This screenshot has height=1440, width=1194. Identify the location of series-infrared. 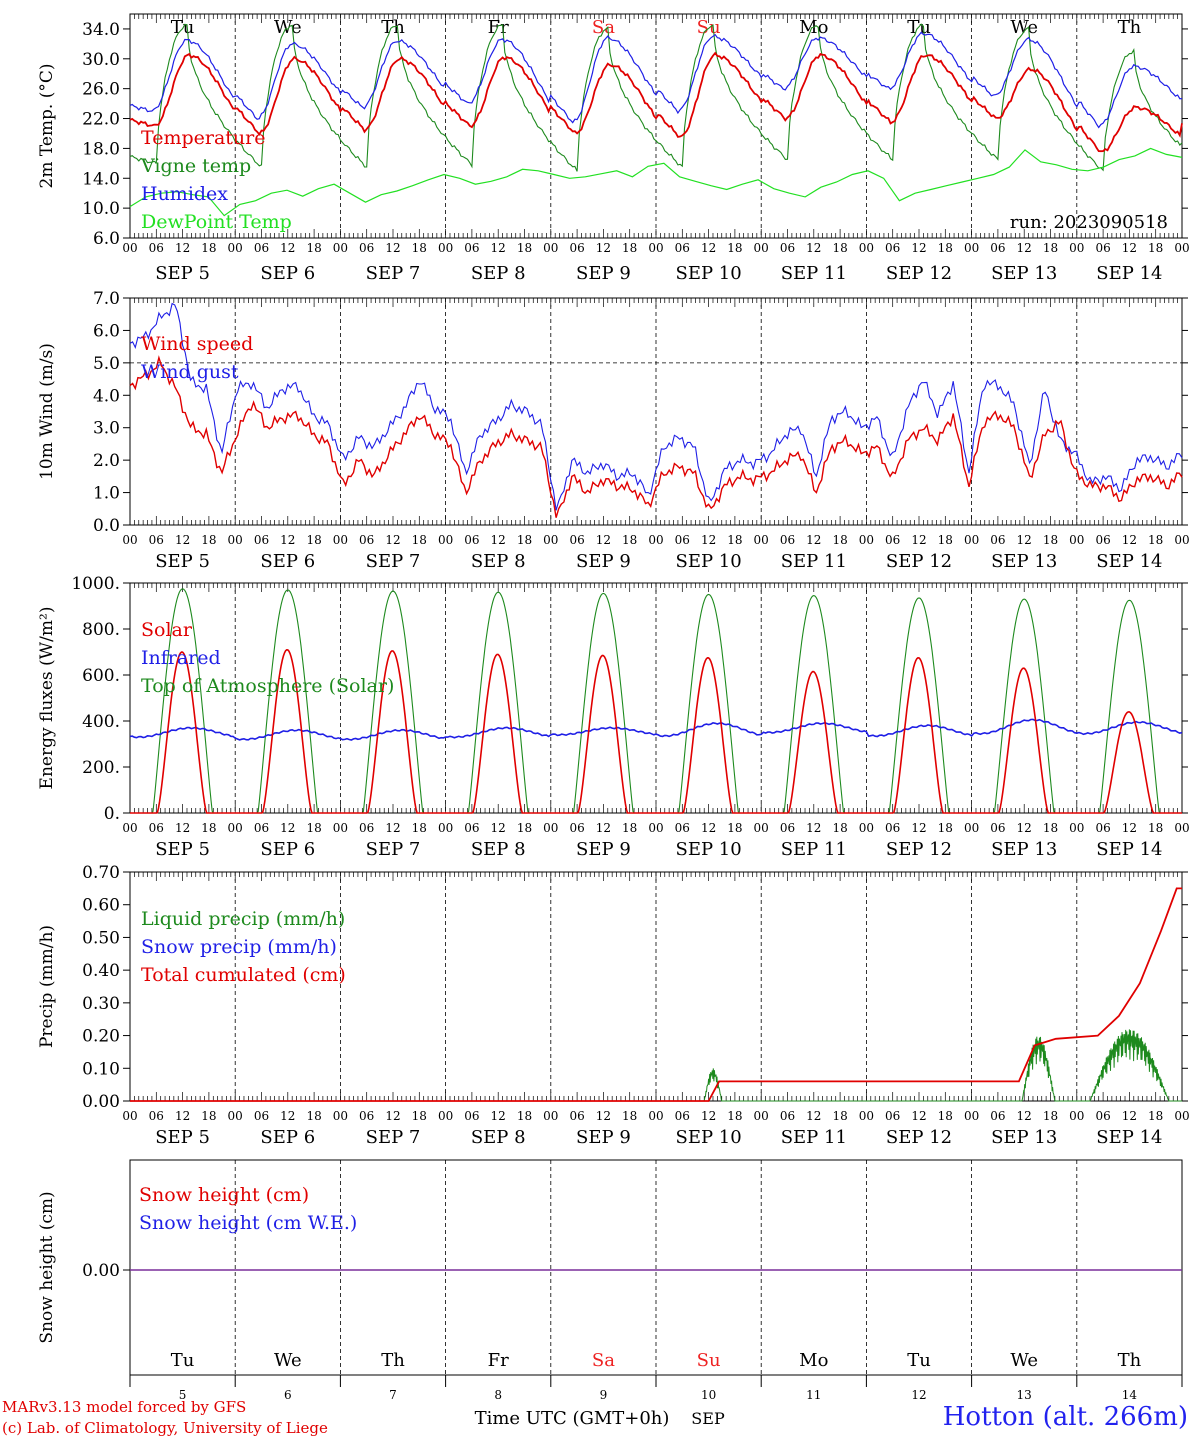
(656, 729).